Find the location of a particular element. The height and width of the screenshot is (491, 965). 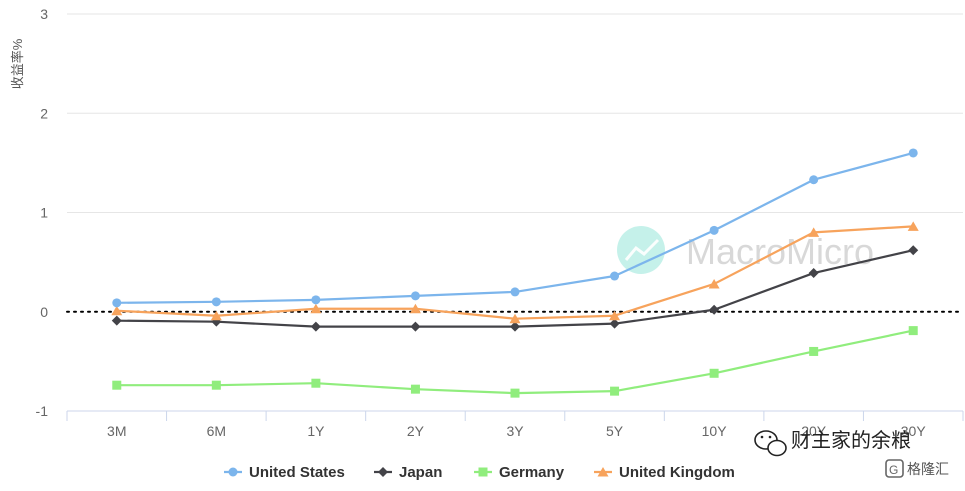

series-japan is located at coordinates (515, 288).